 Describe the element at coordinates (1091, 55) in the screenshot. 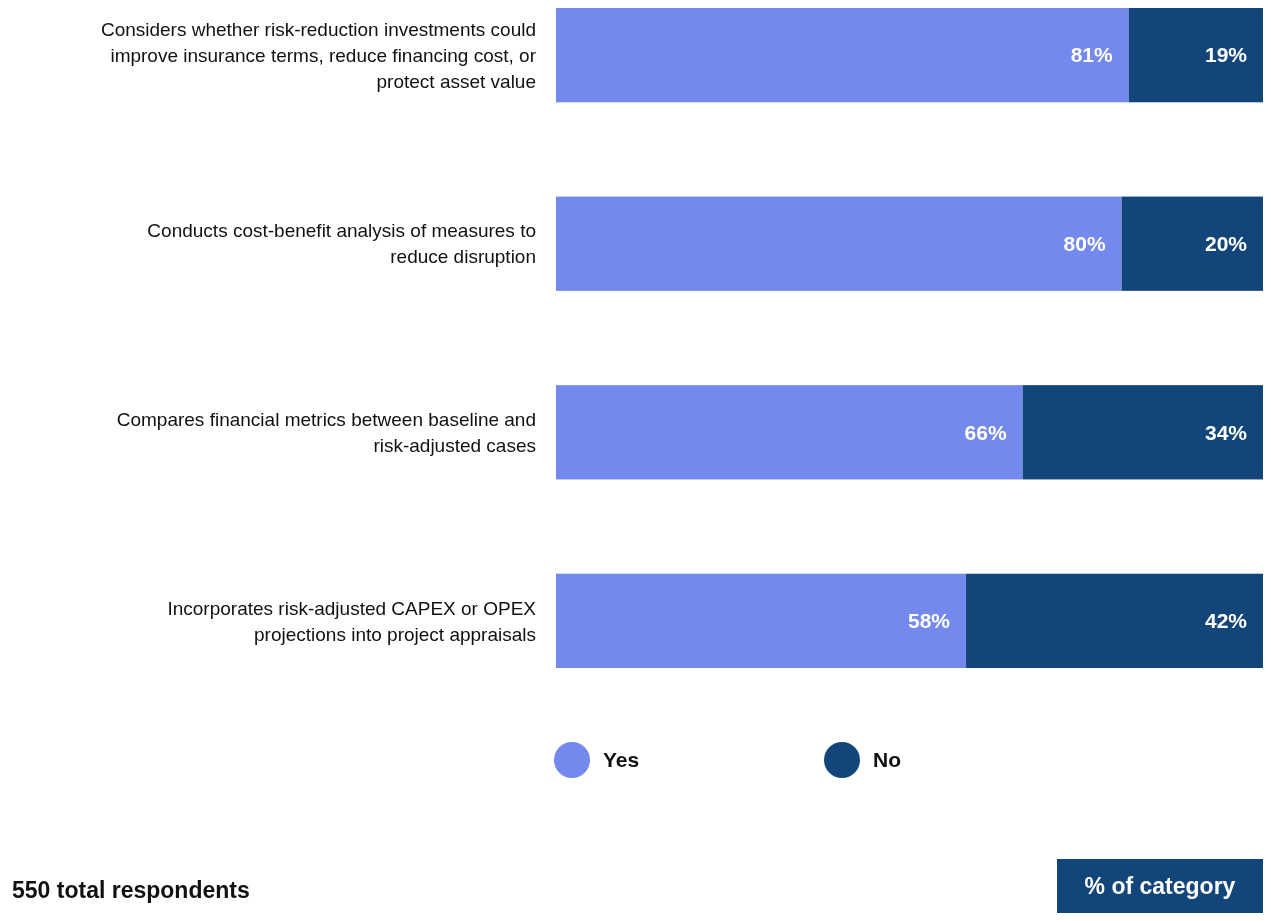

I see `data-label: 81%` at that location.